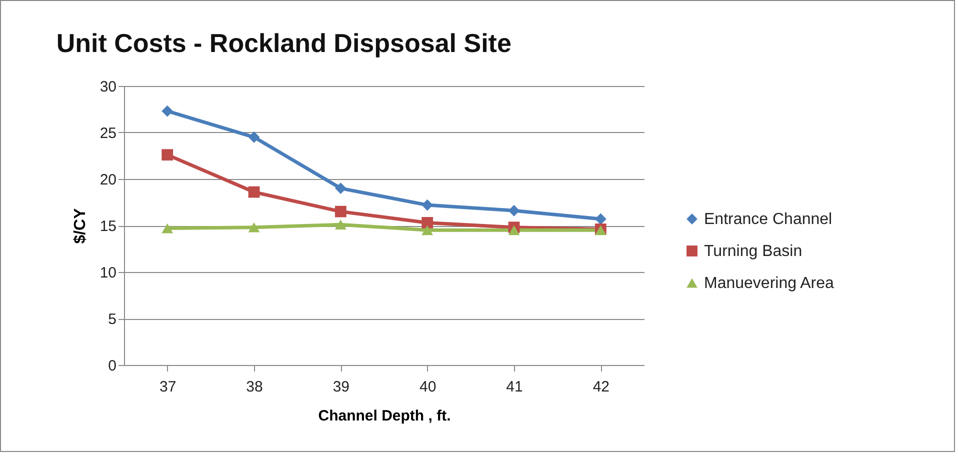 The height and width of the screenshot is (457, 958). What do you see at coordinates (108, 133) in the screenshot?
I see `y-tick-label: 25` at bounding box center [108, 133].